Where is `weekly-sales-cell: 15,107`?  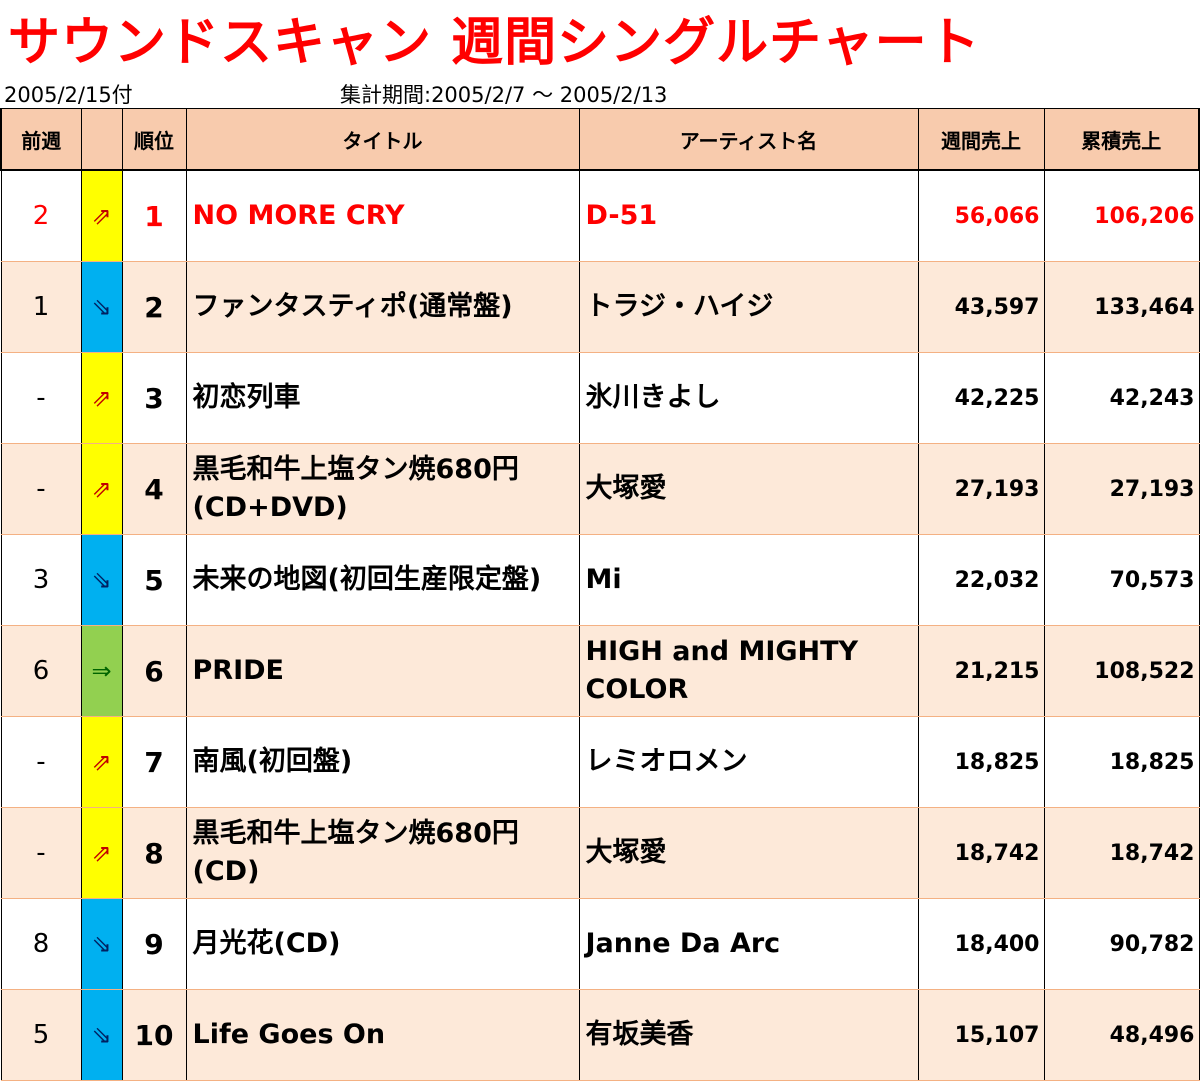
weekly-sales-cell: 15,107 is located at coordinates (981, 1035).